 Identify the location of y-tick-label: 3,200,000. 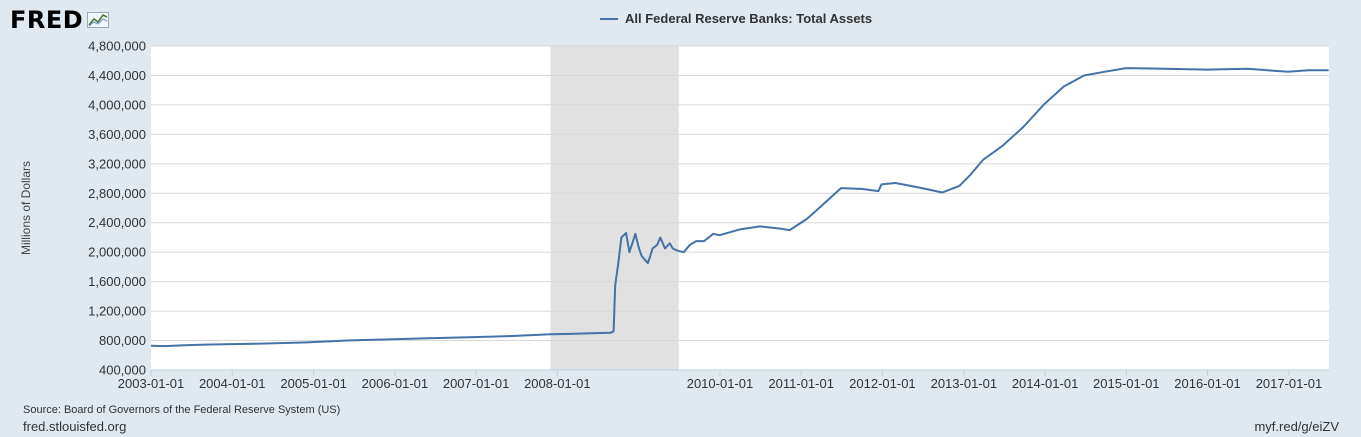
(117, 163).